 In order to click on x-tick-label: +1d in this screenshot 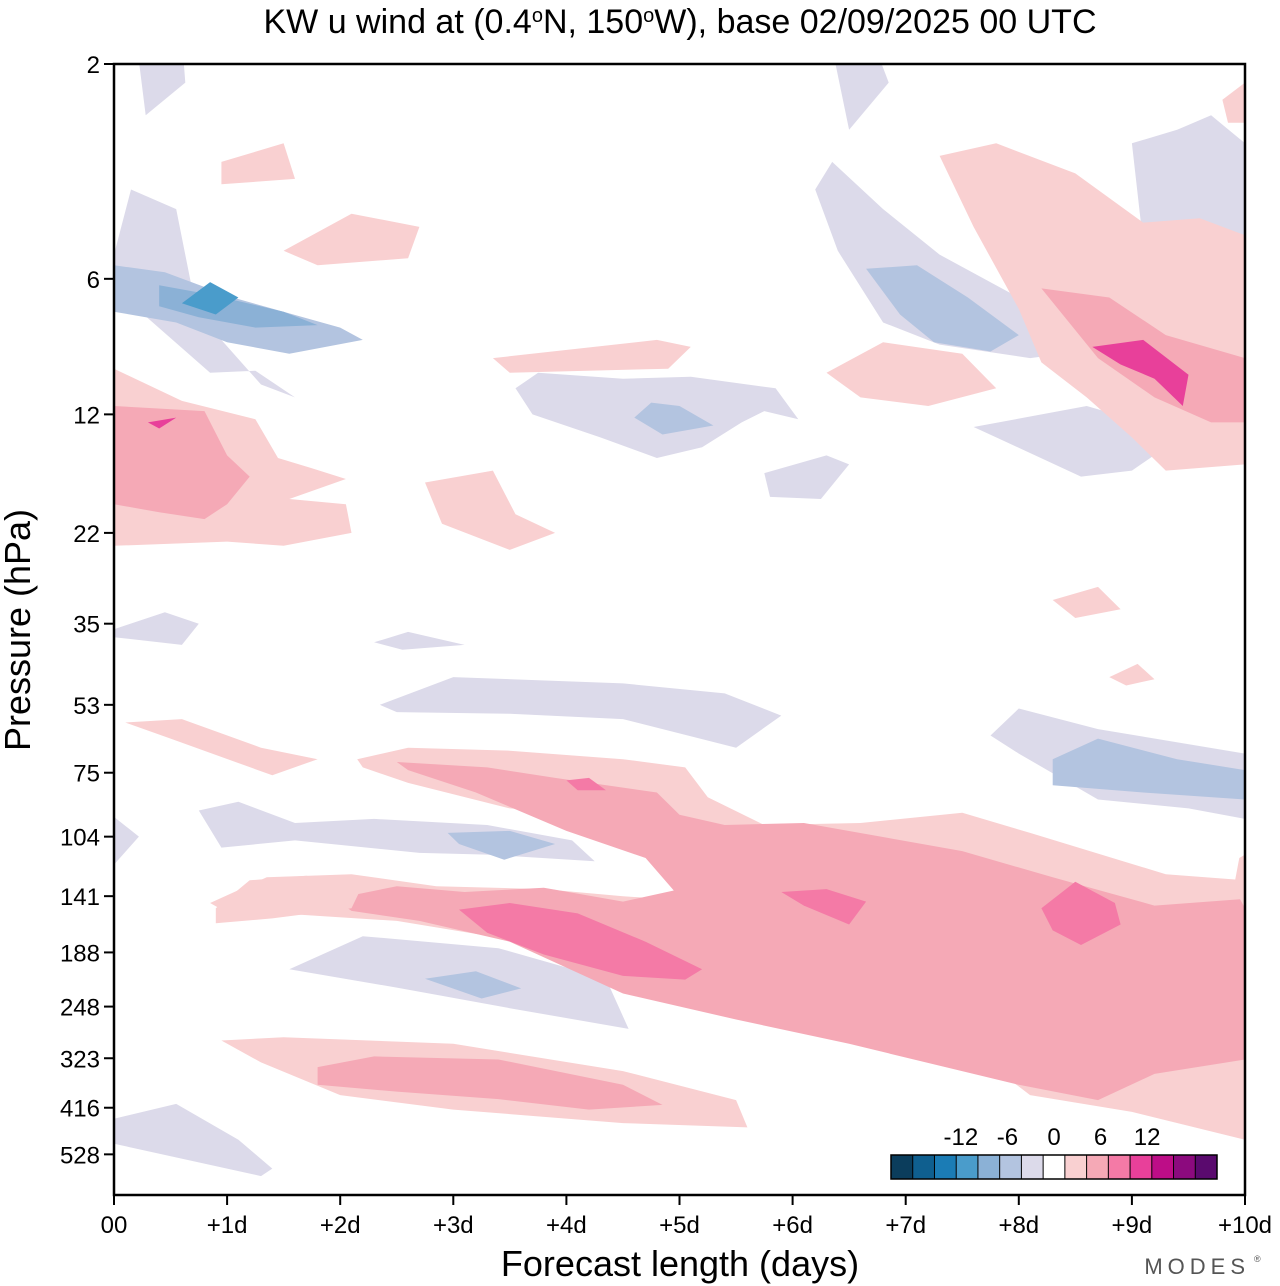, I will do `click(227, 1225)`.